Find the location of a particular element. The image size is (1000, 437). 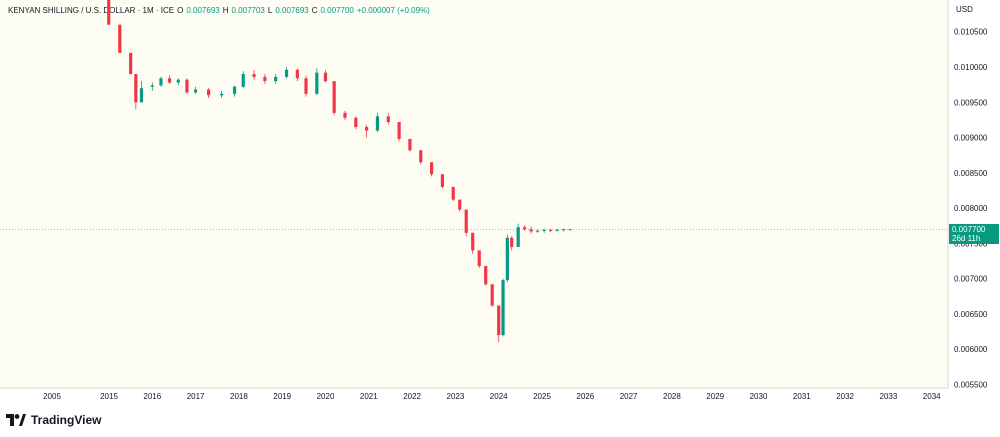

open-value: 0.007693 is located at coordinates (203, 10).